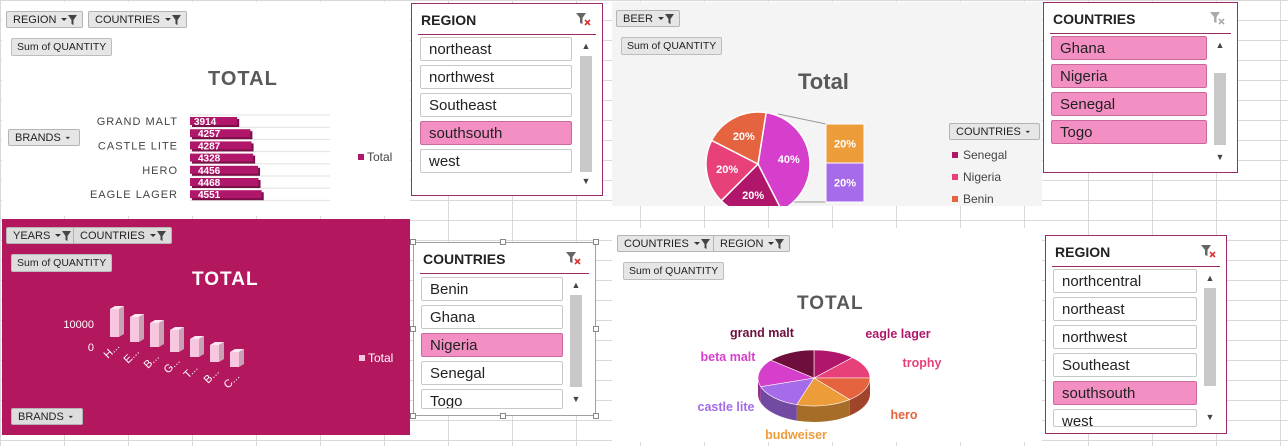 This screenshot has width=1288, height=446. I want to click on column, so click(194, 348).